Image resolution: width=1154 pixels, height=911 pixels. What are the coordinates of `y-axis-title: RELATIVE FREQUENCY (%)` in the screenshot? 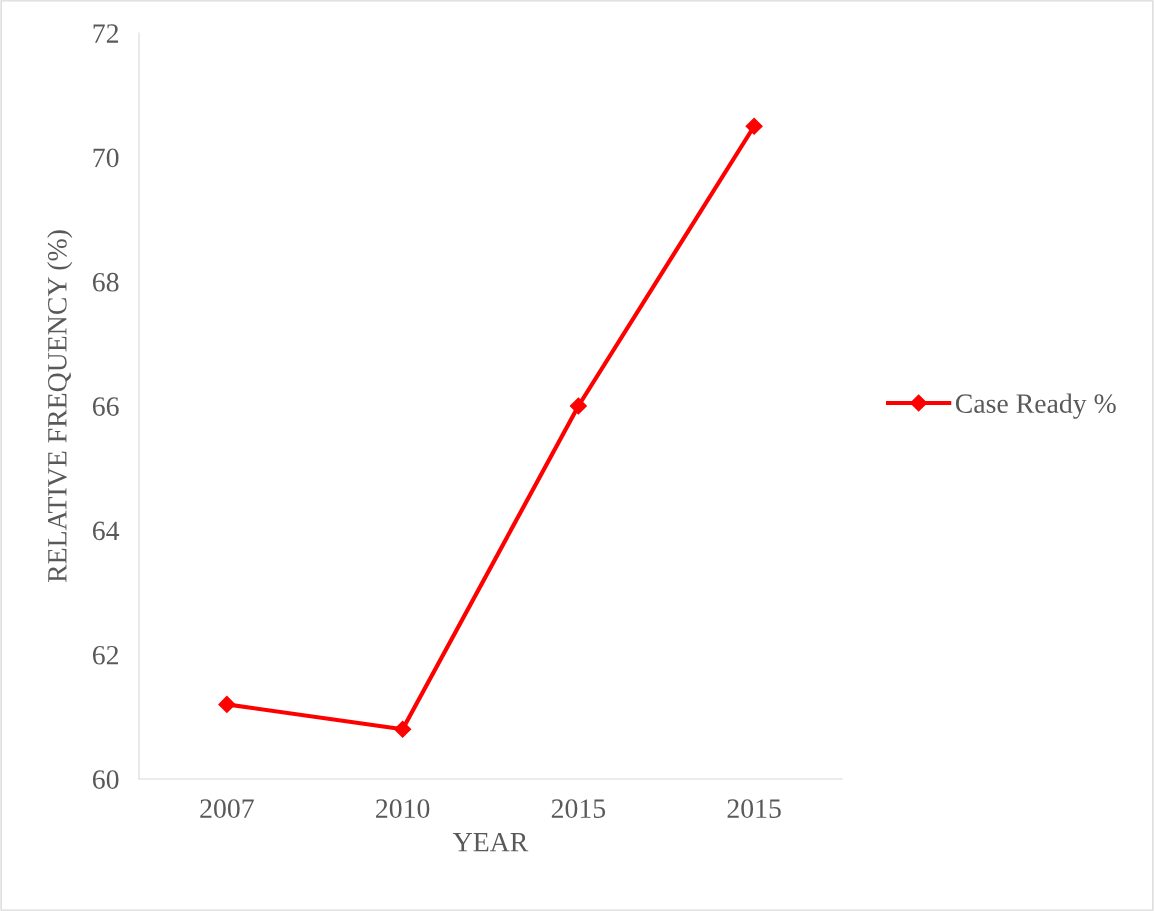 It's located at (60, 406).